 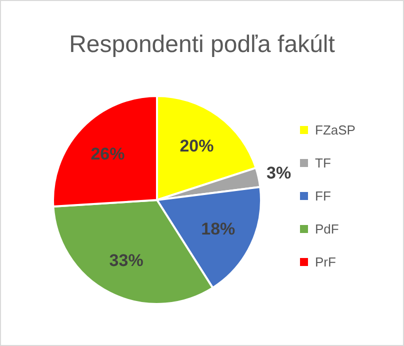 What do you see at coordinates (325, 262) in the screenshot?
I see `legend-label: PrF` at bounding box center [325, 262].